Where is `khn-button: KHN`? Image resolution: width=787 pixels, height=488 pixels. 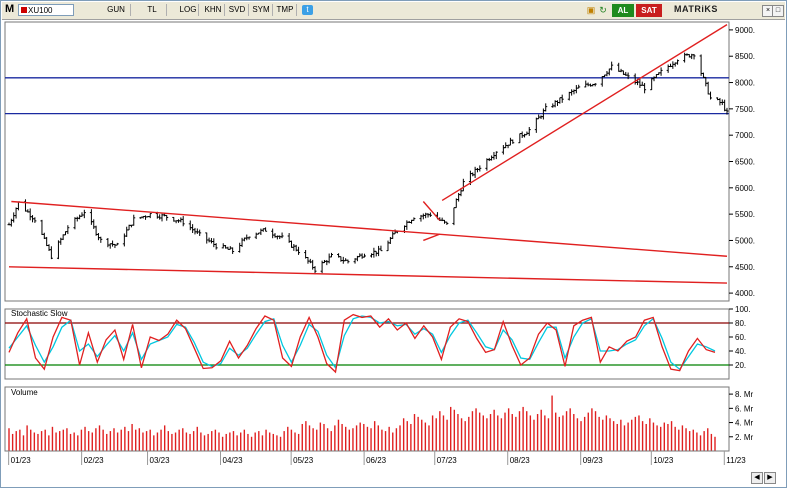 khn-button: KHN is located at coordinates (213, 10).